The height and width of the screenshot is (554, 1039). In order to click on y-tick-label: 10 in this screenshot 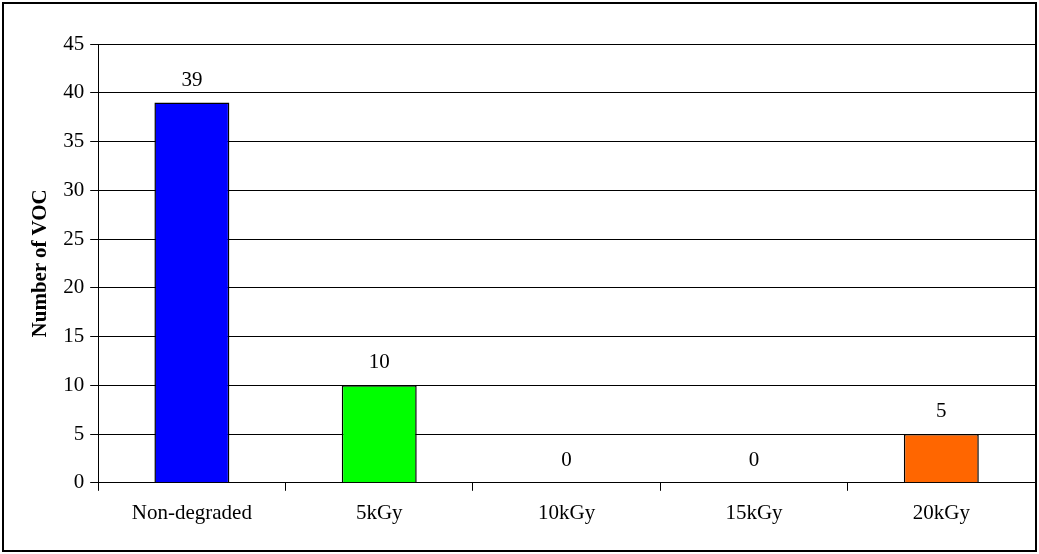, I will do `click(74, 383)`.